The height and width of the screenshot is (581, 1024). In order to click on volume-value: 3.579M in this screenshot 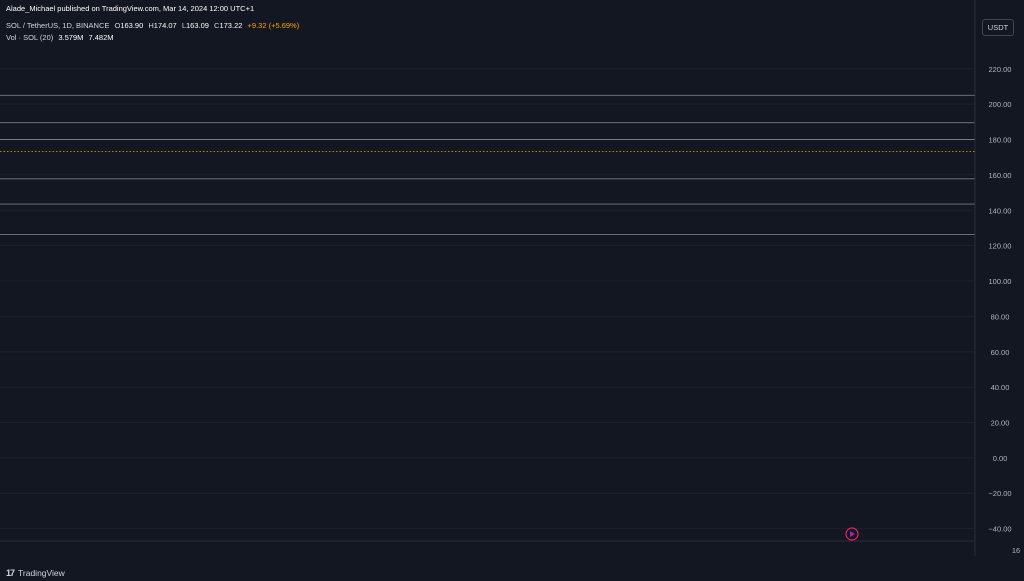, I will do `click(71, 37)`.